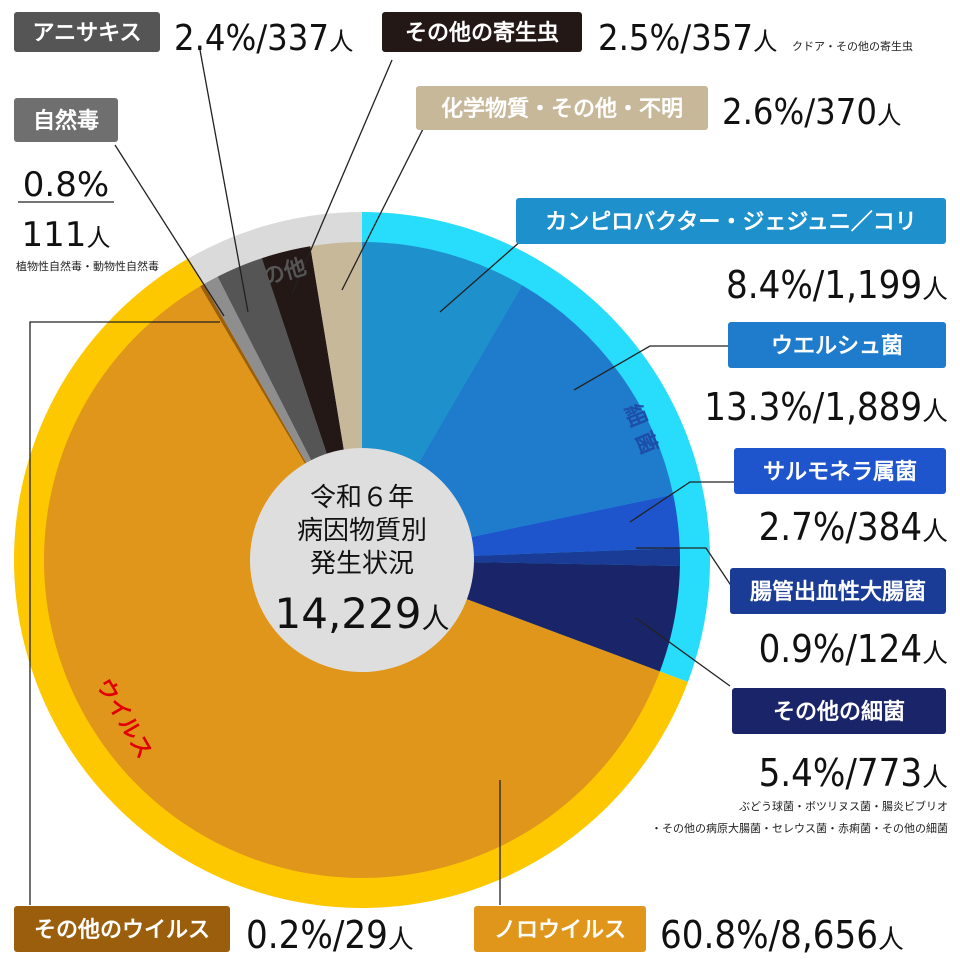 This screenshot has width=960, height=960. I want to click on tag-welchii: ウエルシュ菌, so click(837, 345).